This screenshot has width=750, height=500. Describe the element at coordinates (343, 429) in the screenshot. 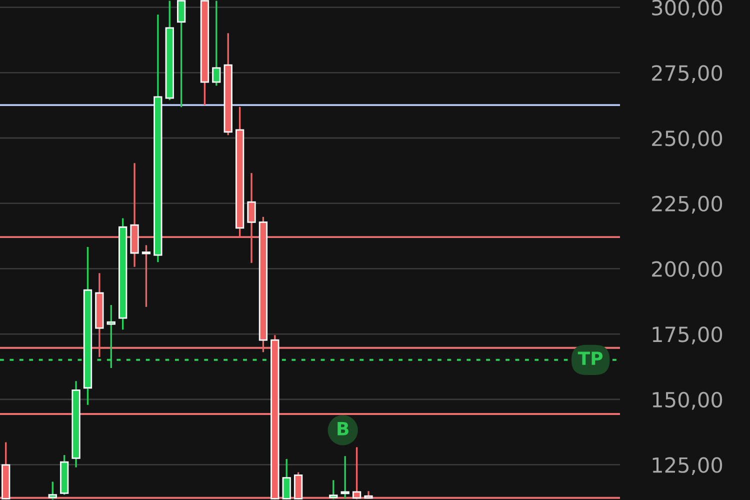

I see `annotation: B` at that location.